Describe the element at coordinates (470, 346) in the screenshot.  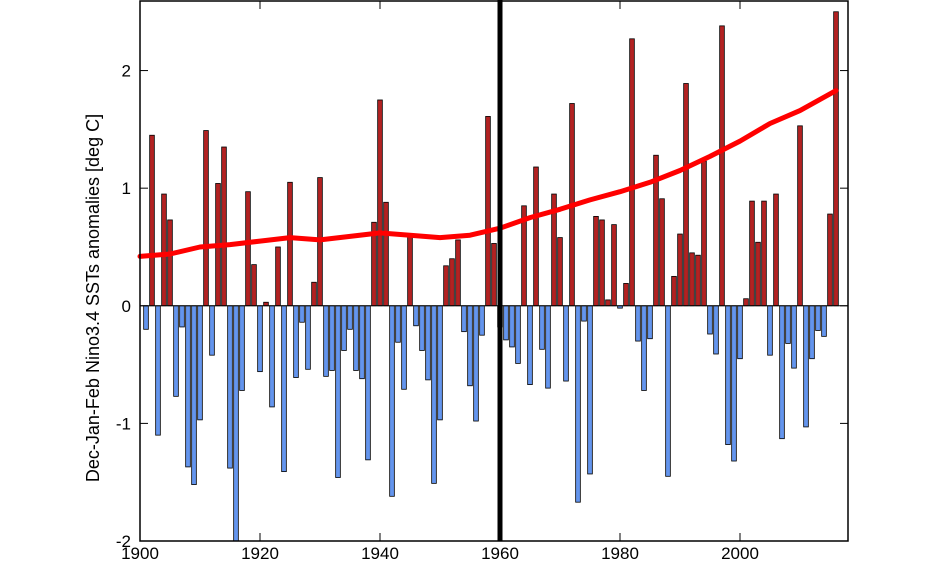
I see `bar-1955` at that location.